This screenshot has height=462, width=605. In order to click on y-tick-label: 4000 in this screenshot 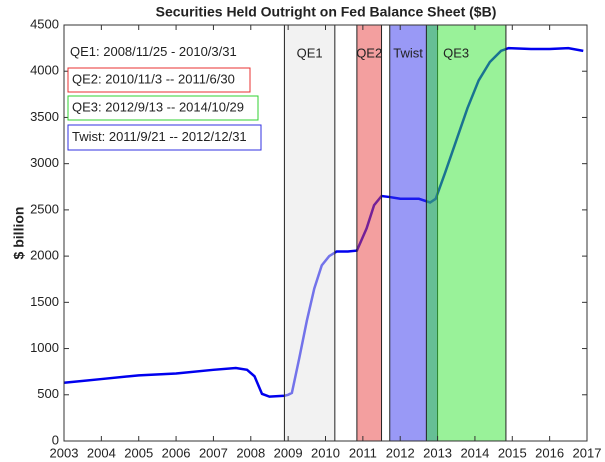, I will do `click(44, 70)`.